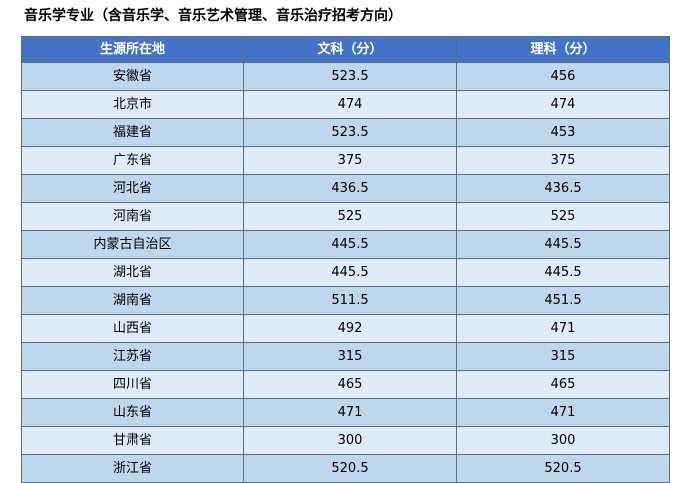 The height and width of the screenshot is (483, 691). I want to click on table-row: 河南省 525 525, so click(345, 216).